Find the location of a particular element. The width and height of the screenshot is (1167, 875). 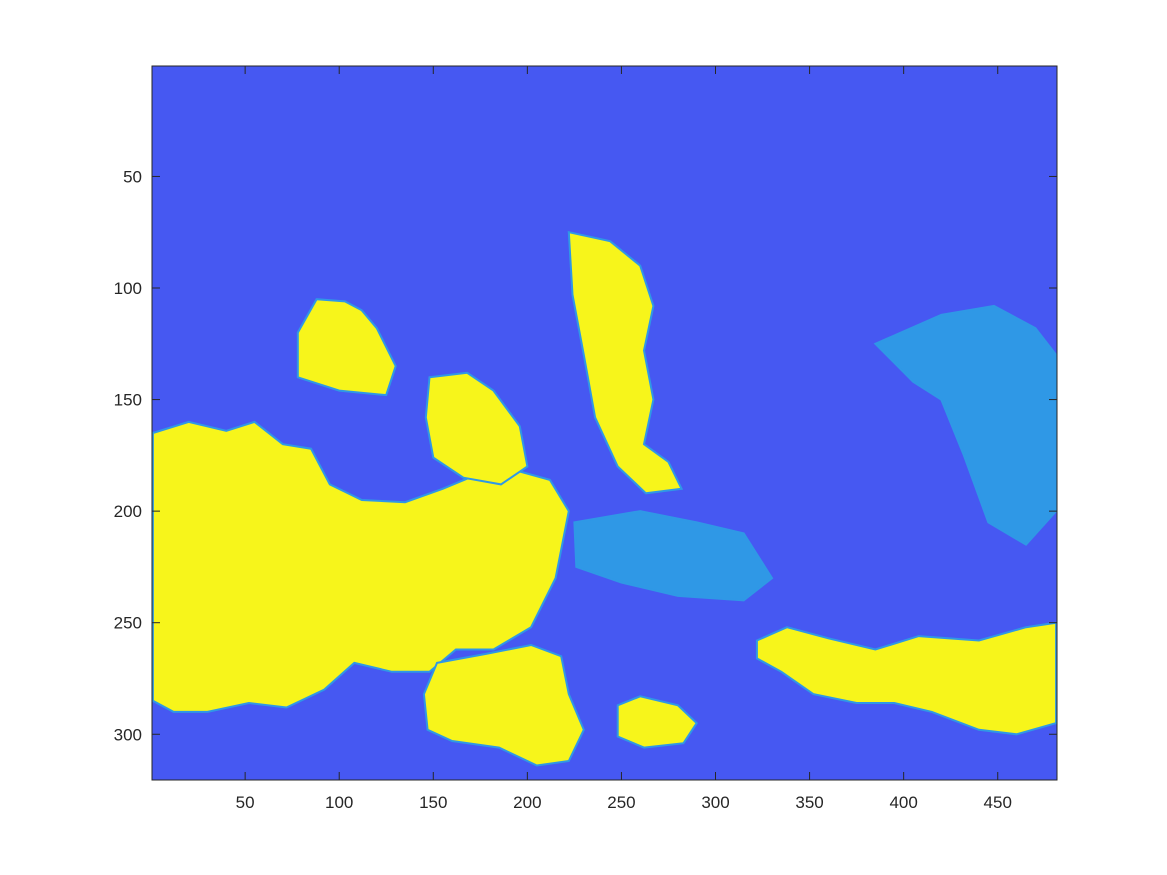

x-tick-label: 350 is located at coordinates (809, 802).